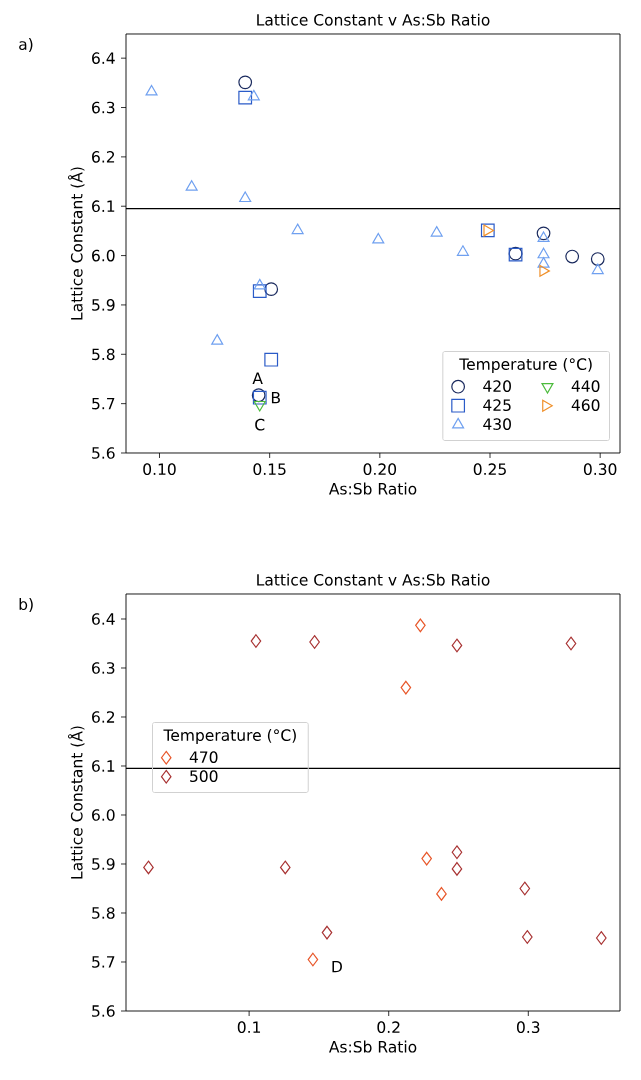 This screenshot has width=641, height=1080. I want to click on x-tick-label: 0.3, so click(528, 1027).